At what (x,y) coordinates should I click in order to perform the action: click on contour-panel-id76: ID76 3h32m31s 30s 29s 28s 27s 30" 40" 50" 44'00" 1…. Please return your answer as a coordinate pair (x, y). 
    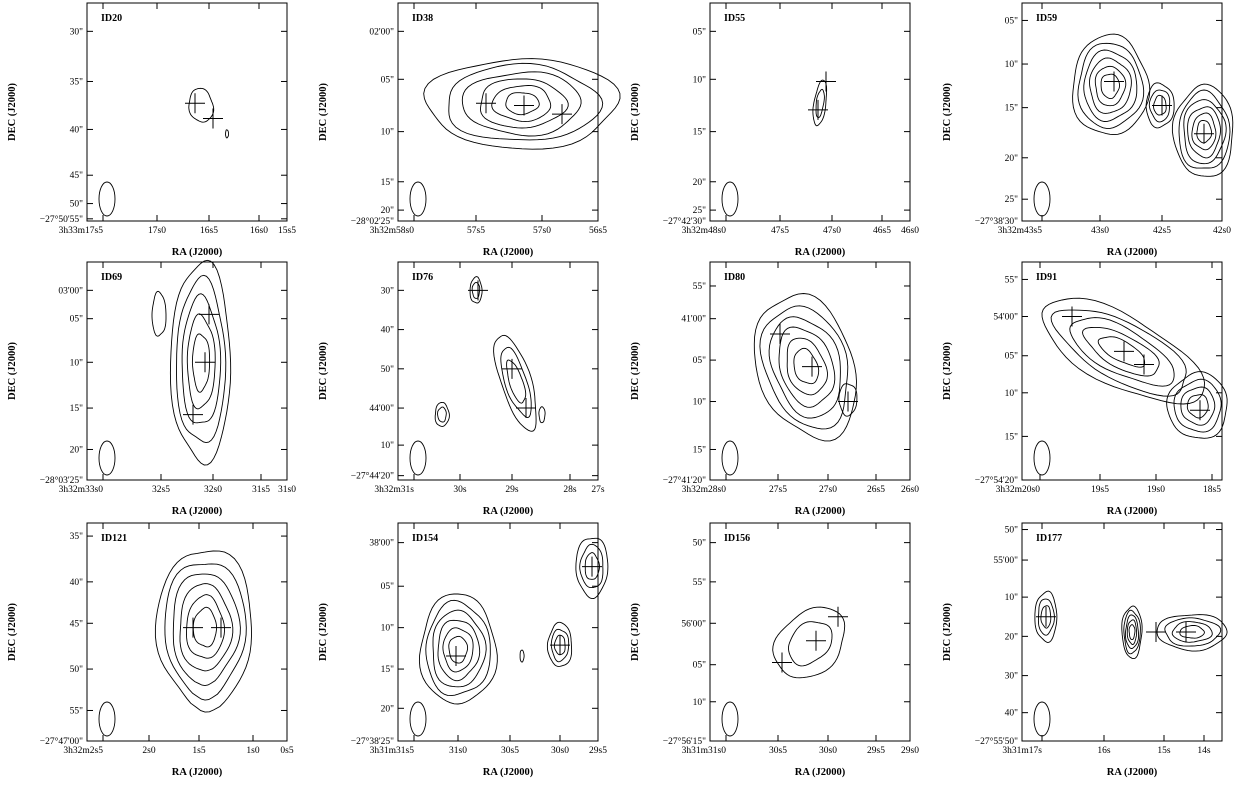
    Looking at the image, I should click on (459, 390).